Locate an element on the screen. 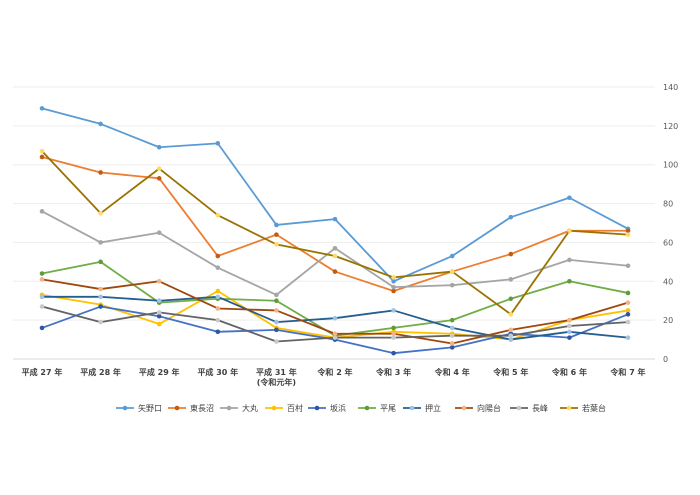 The width and height of the screenshot is (700, 495). x-tick-label: 平成 30 年 is located at coordinates (217, 372).